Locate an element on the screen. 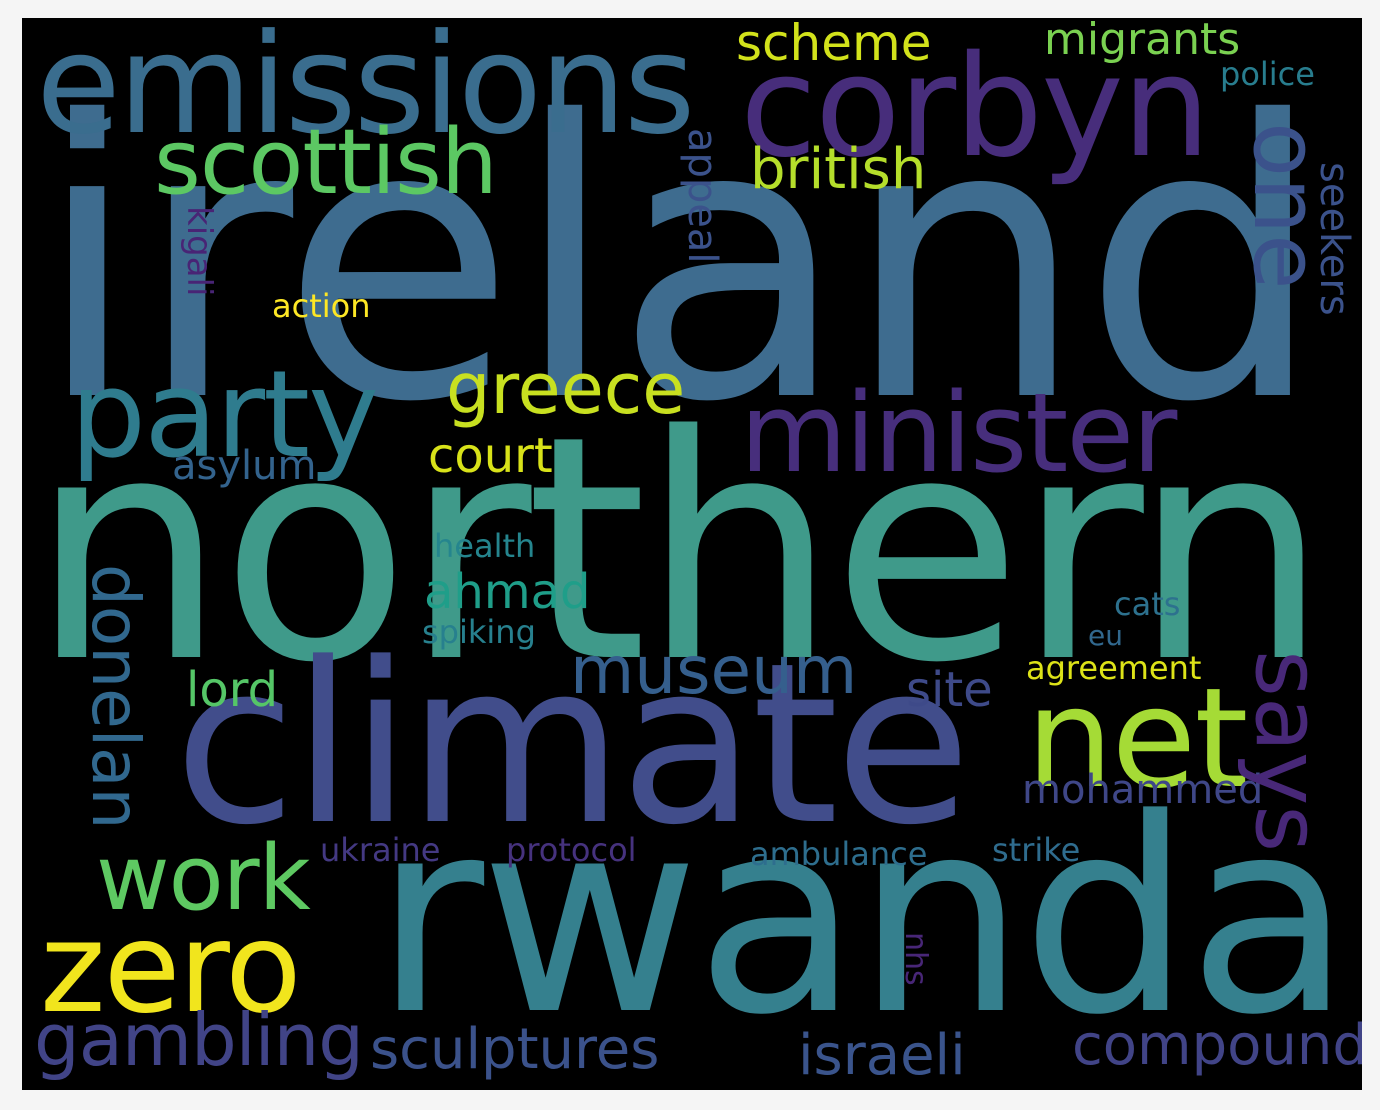 Image resolution: width=1380 pixels, height=1110 pixels. word-scottish: scottish is located at coordinates (326, 162).